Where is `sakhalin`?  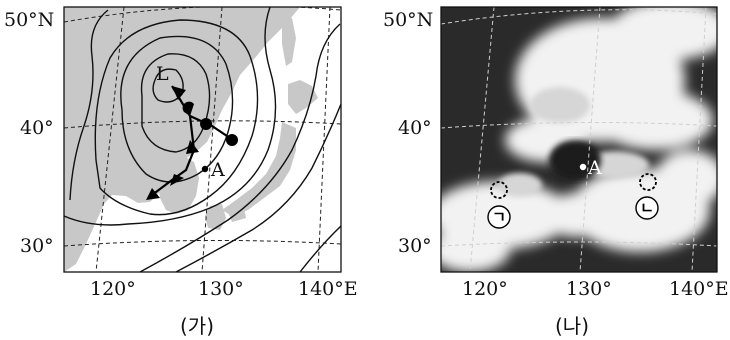 sakhalin is located at coordinates (289, 42).